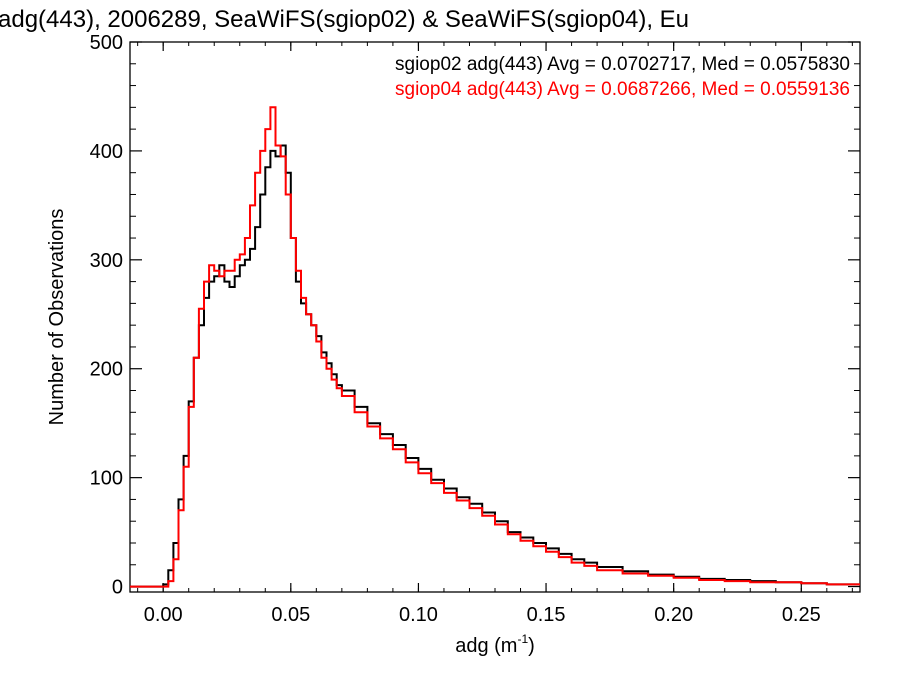 This screenshot has height=675, width=900. Describe the element at coordinates (106, 152) in the screenshot. I see `y-tick-label: 400` at that location.